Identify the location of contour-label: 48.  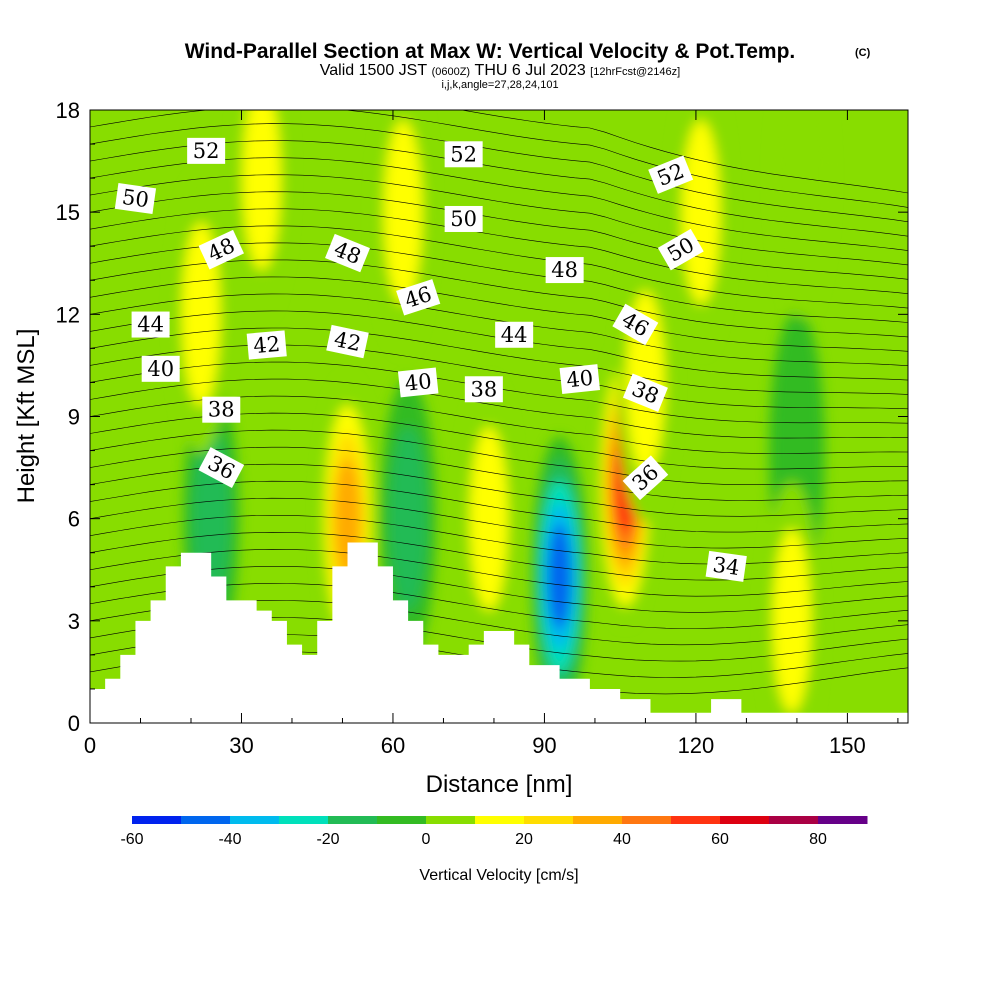
(564, 270).